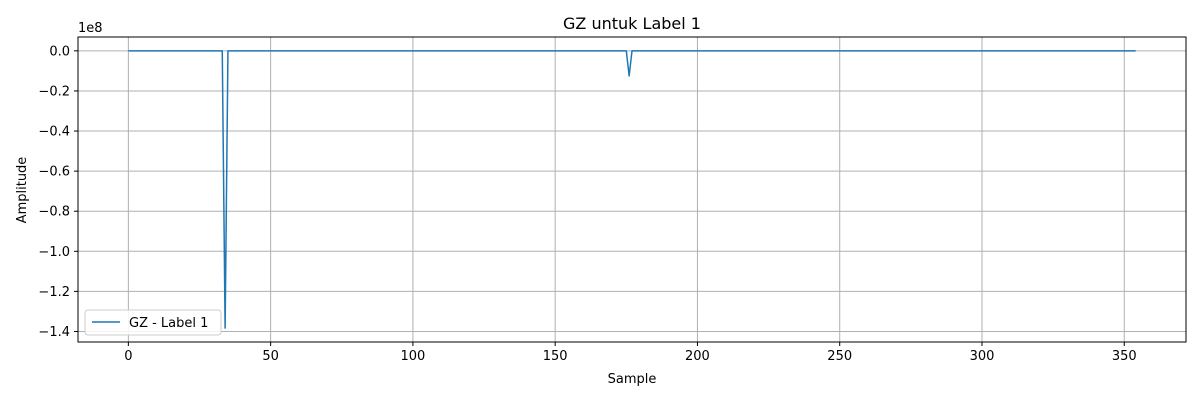 This screenshot has width=1200, height=400. I want to click on chart-title: GZ untuk Label 1, so click(632, 23).